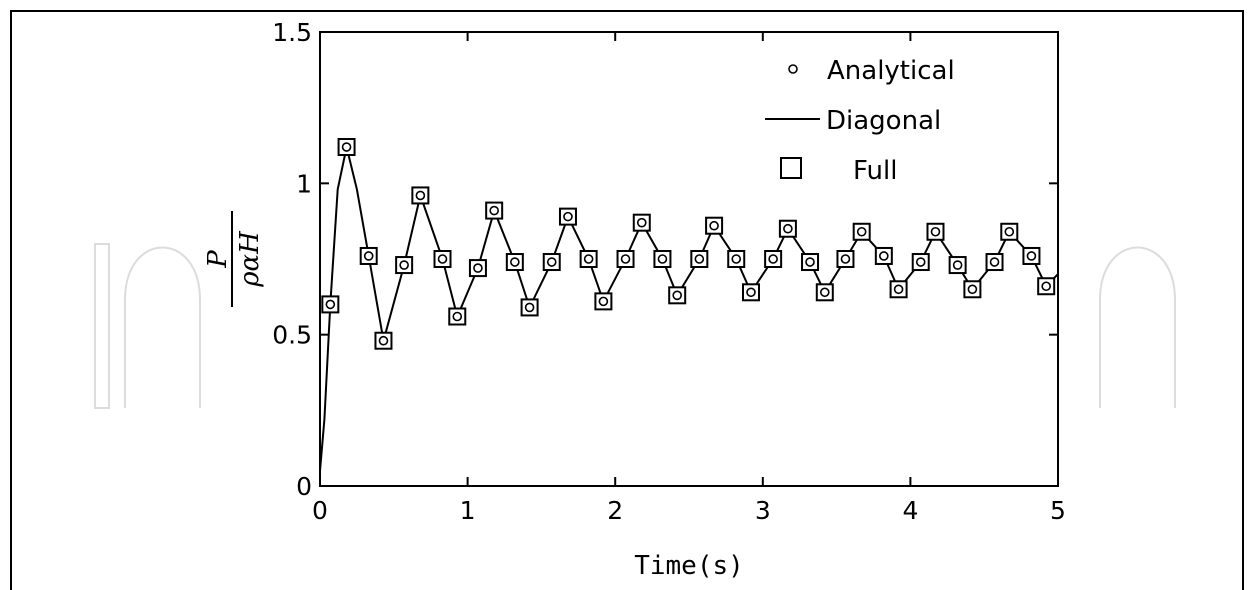  Describe the element at coordinates (468, 510) in the screenshot. I see `x-tick-label: 1` at that location.